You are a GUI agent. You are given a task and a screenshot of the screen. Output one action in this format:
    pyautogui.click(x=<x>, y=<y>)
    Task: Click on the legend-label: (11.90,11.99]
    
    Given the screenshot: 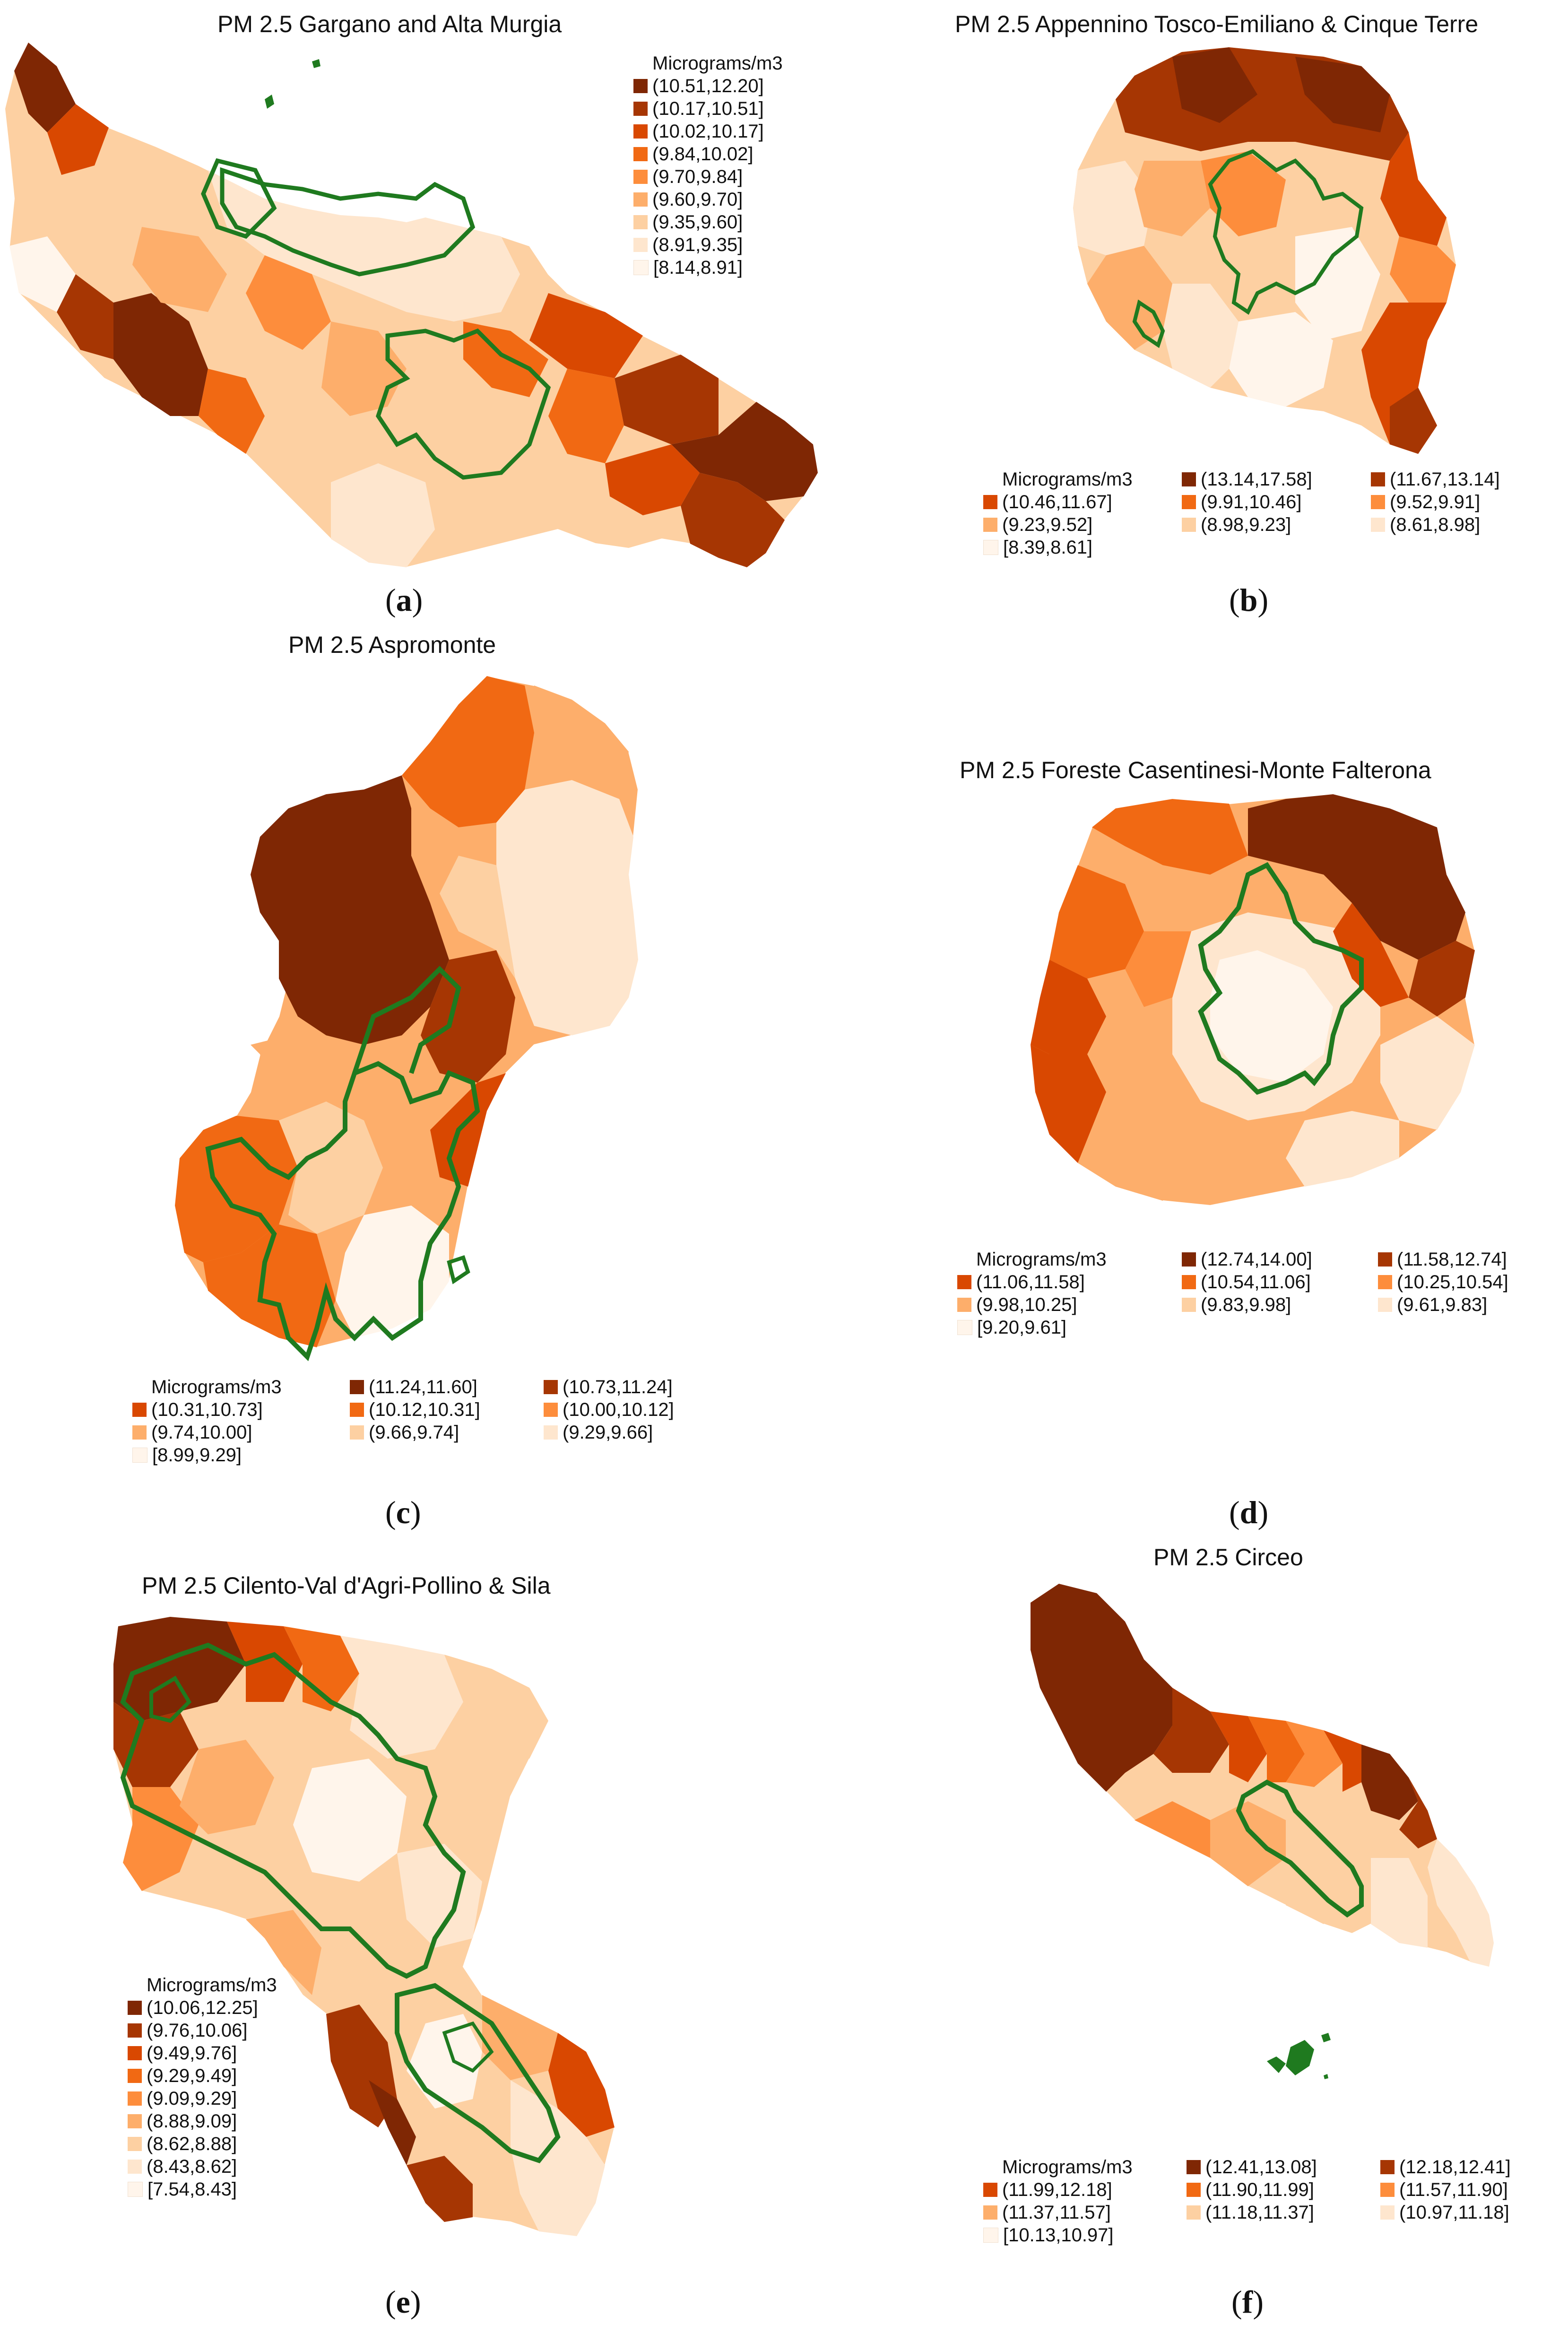 What is the action you would take?
    pyautogui.click(x=1259, y=2189)
    